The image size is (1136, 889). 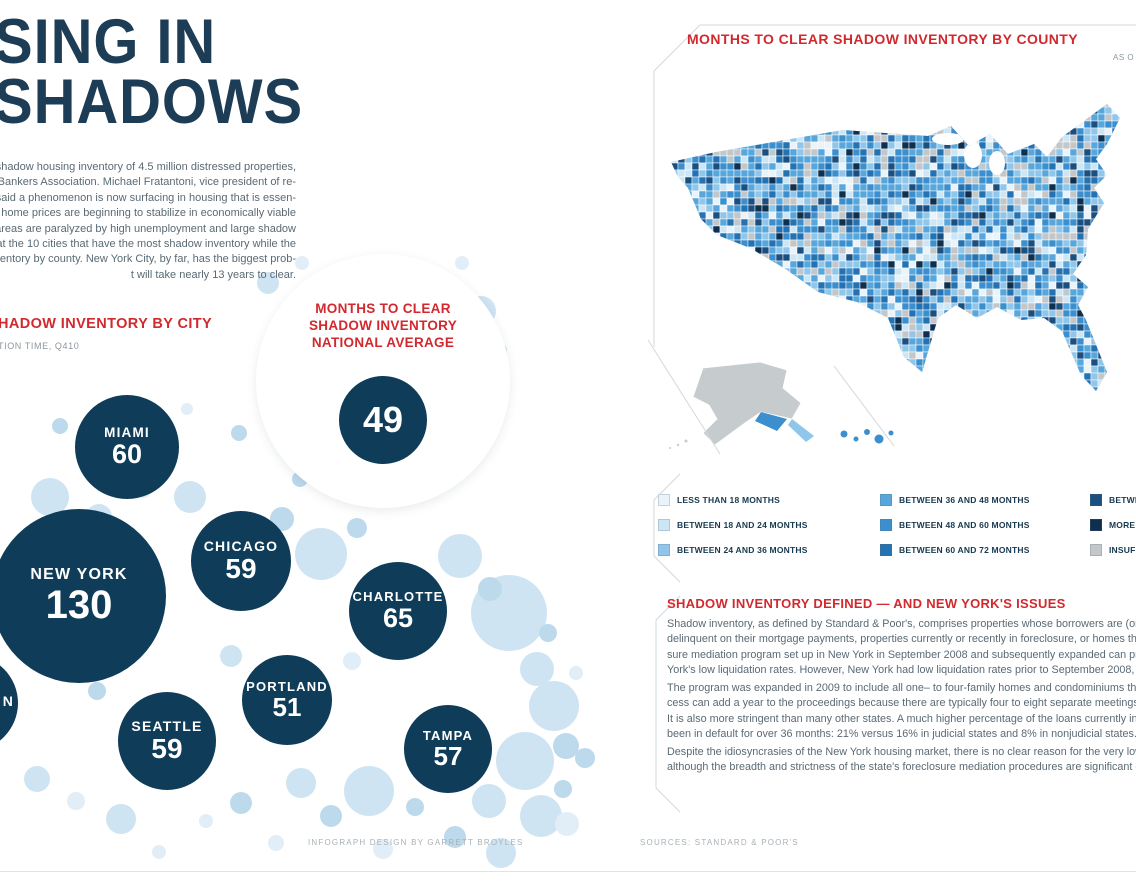 What do you see at coordinates (383, 420) in the screenshot?
I see `national-average-value: 49` at bounding box center [383, 420].